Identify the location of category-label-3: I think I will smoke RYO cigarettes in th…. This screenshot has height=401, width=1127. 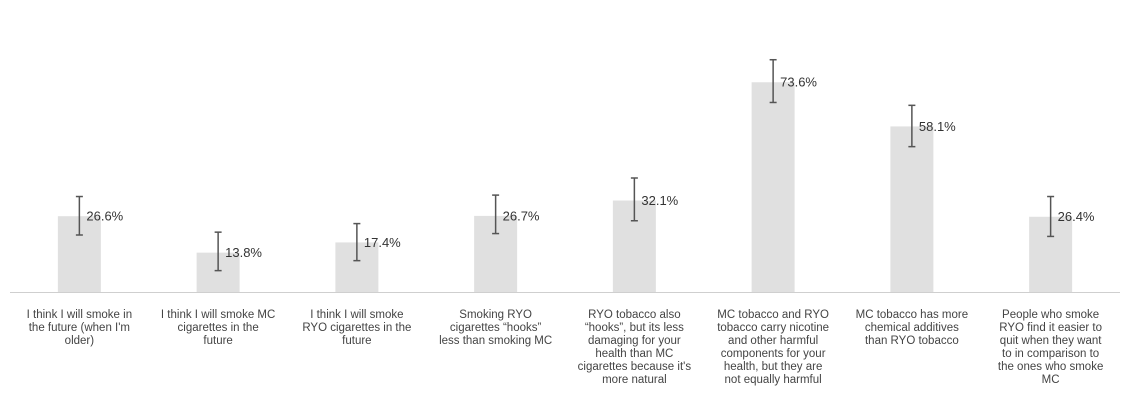
(356, 328).